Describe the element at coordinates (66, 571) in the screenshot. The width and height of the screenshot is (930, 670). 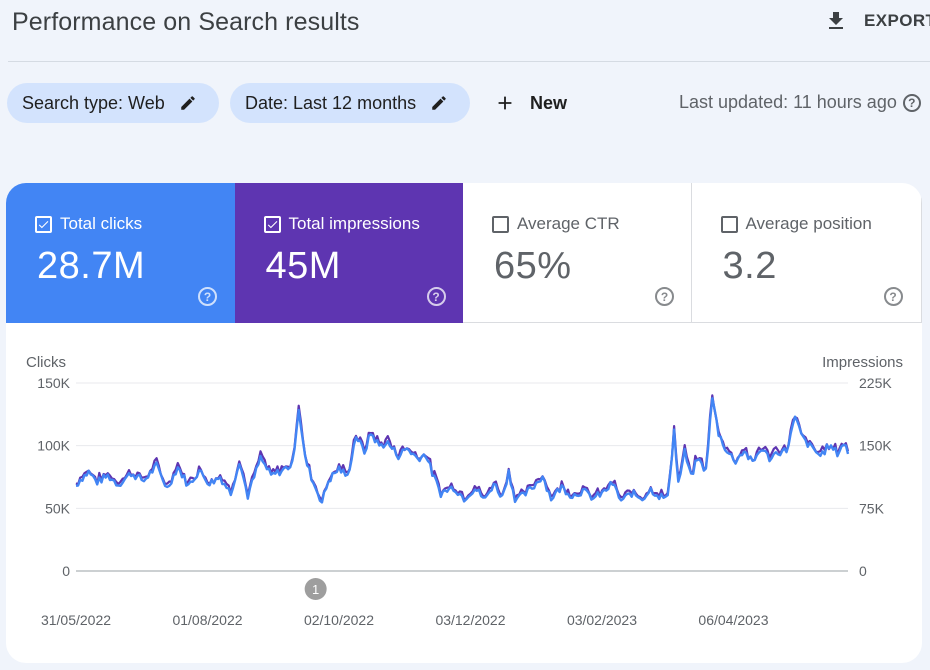
I see `y-tick-left: 0` at that location.